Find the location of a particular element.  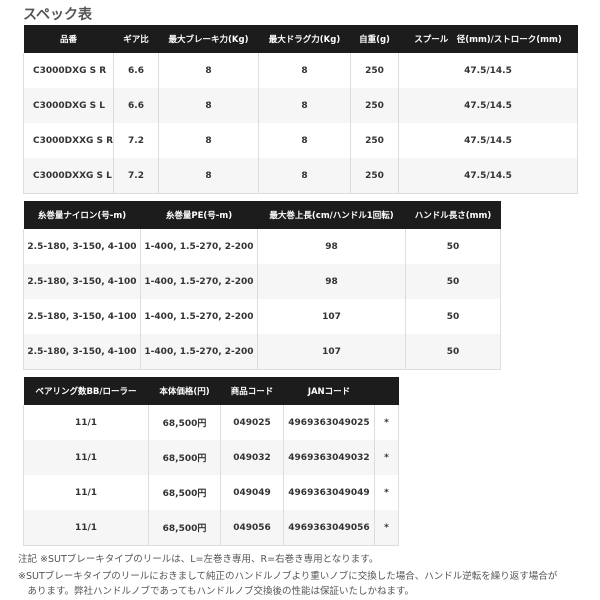

column-header: 糸巻量ナイロン(号-m) is located at coordinates (82, 215).